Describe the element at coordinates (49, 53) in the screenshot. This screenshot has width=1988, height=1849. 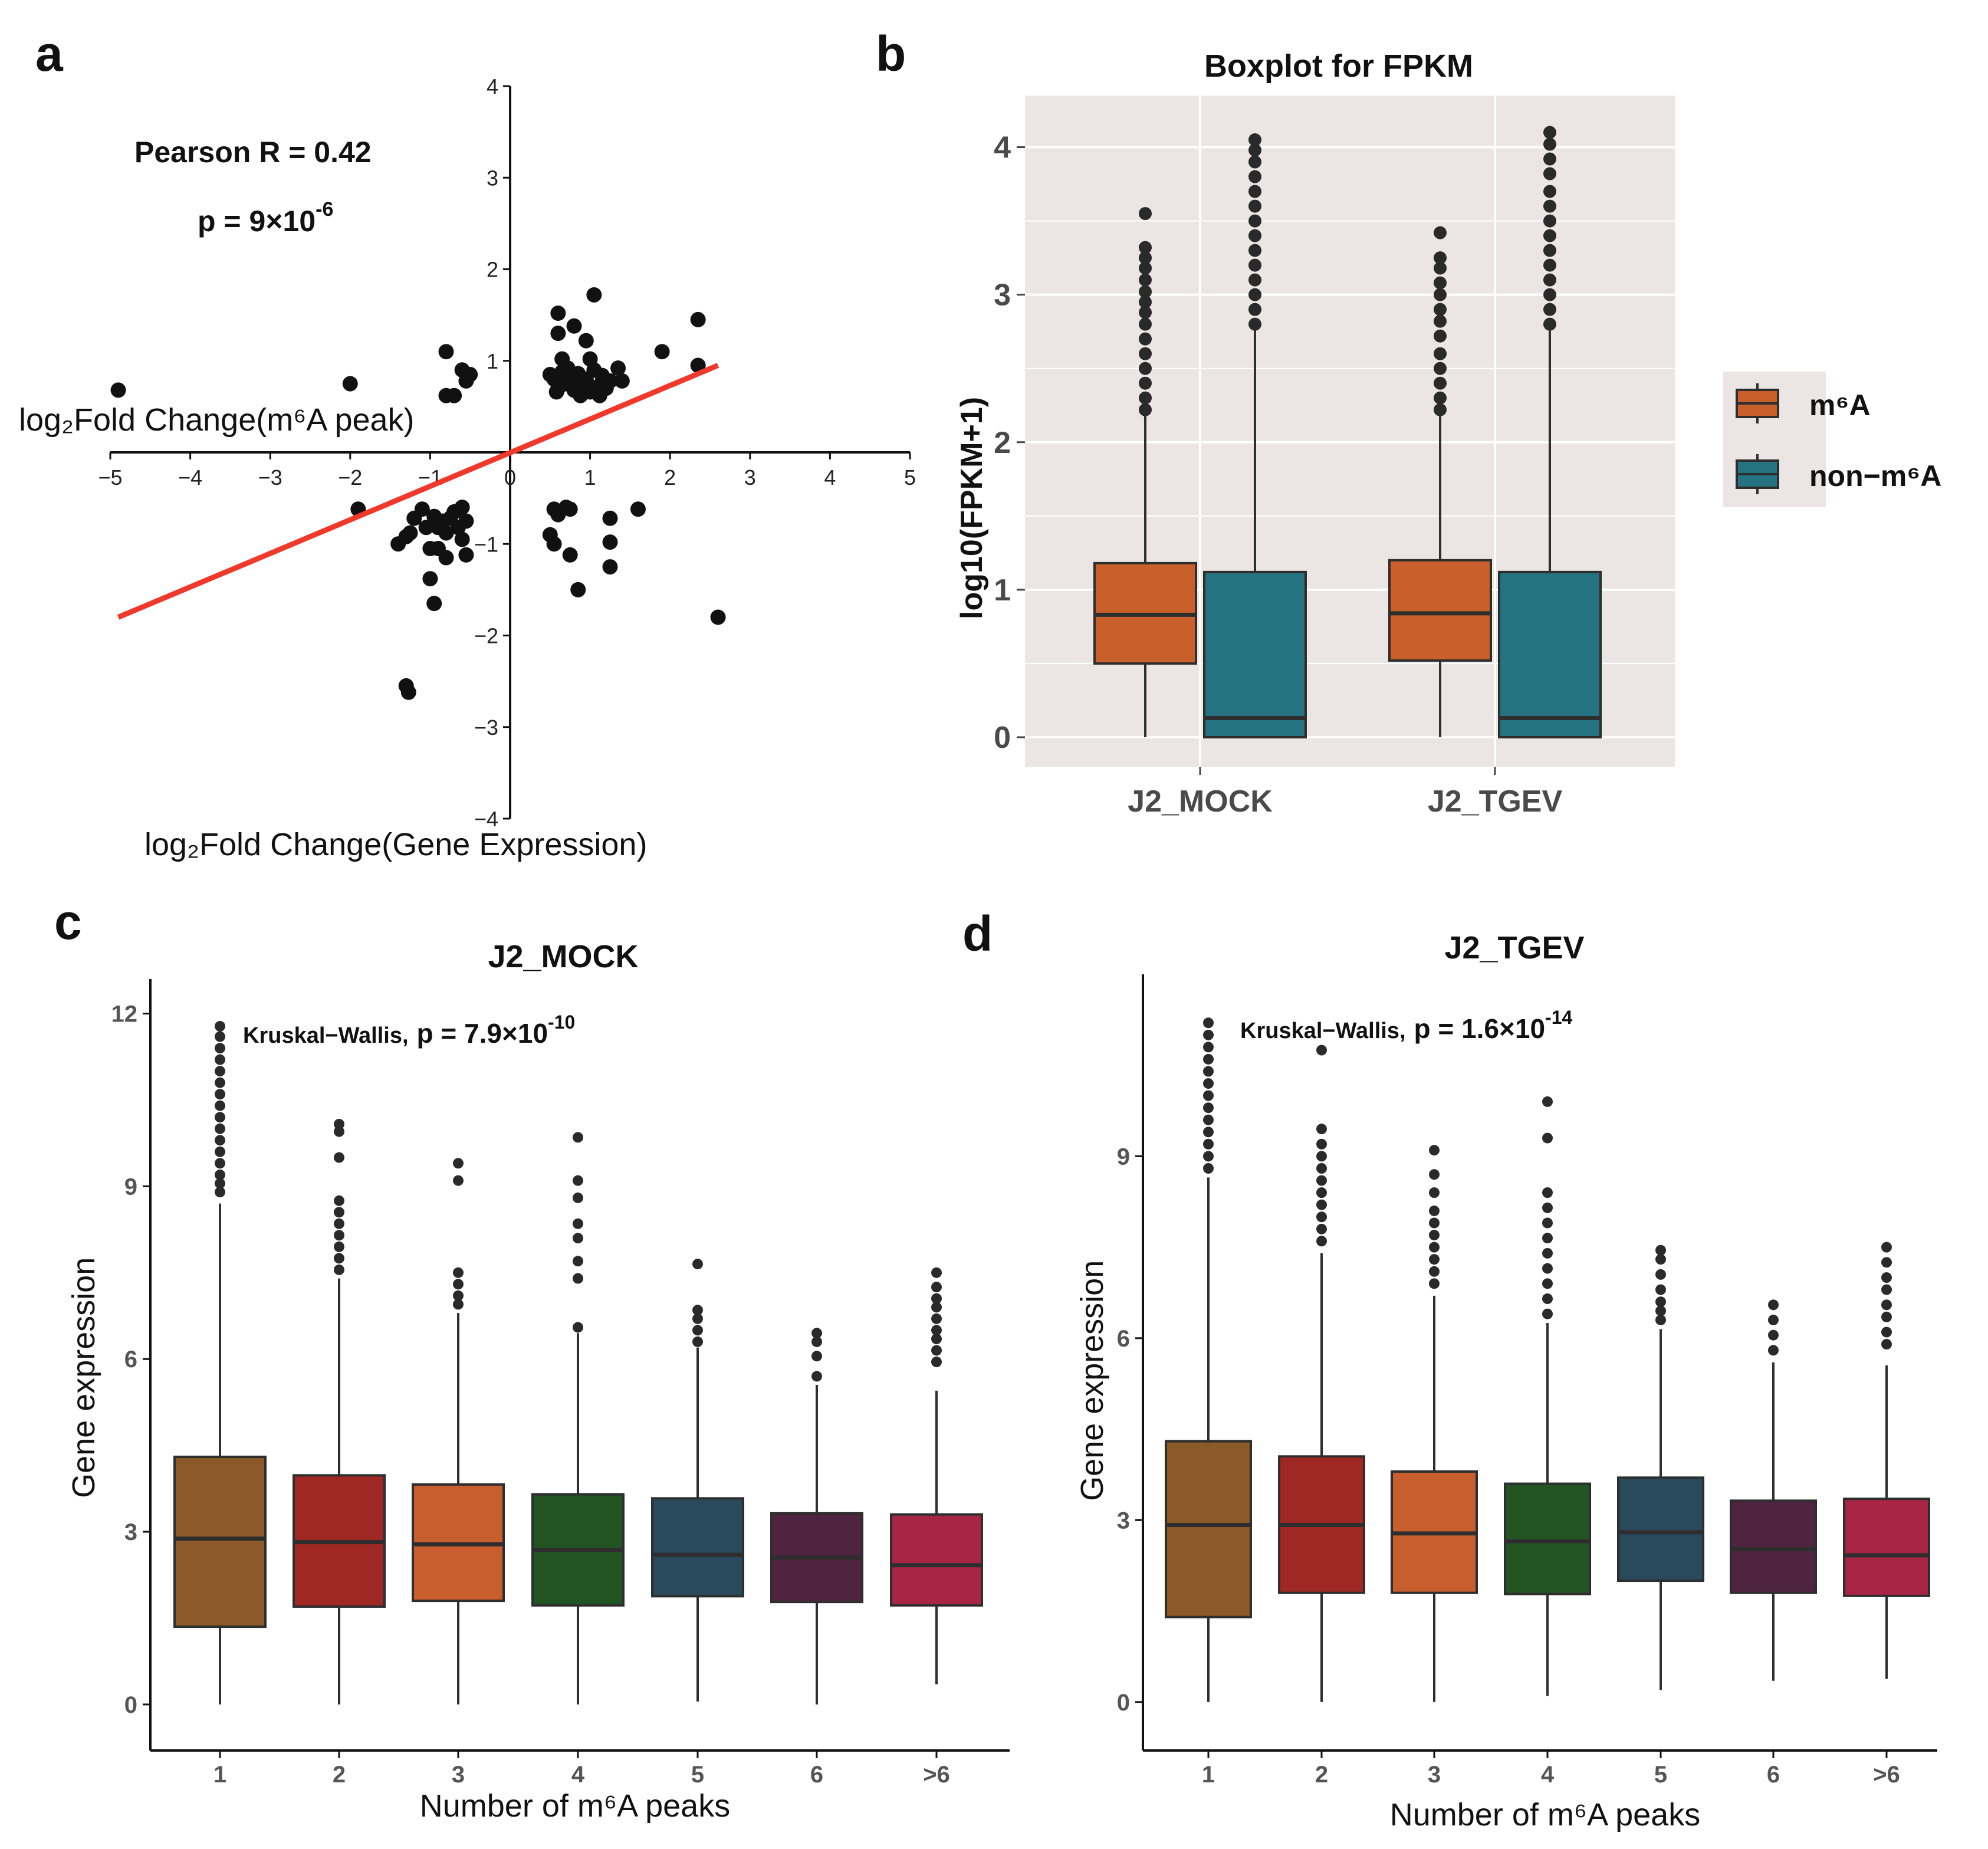
I see `panel-a-label: a` at that location.